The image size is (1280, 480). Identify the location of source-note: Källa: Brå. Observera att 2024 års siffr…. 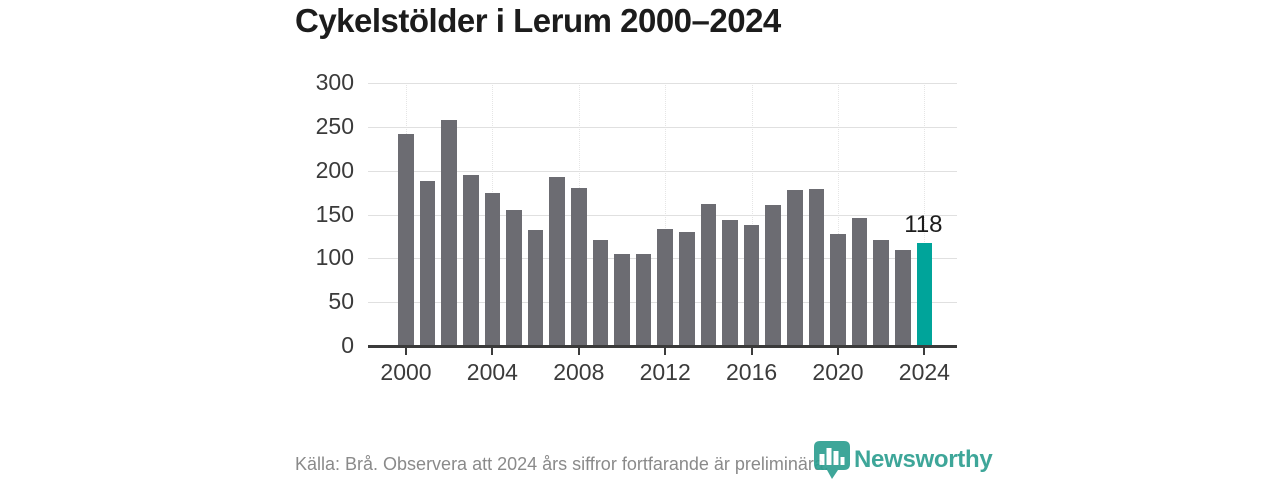
(562, 464).